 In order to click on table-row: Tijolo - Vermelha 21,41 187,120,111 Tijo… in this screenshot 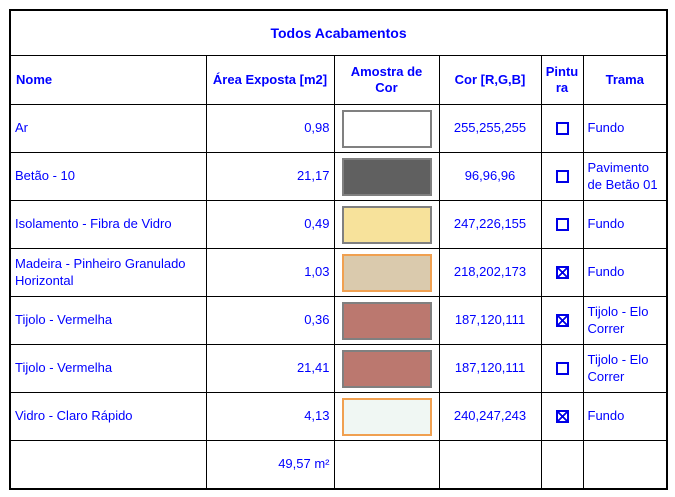, I will do `click(338, 368)`.